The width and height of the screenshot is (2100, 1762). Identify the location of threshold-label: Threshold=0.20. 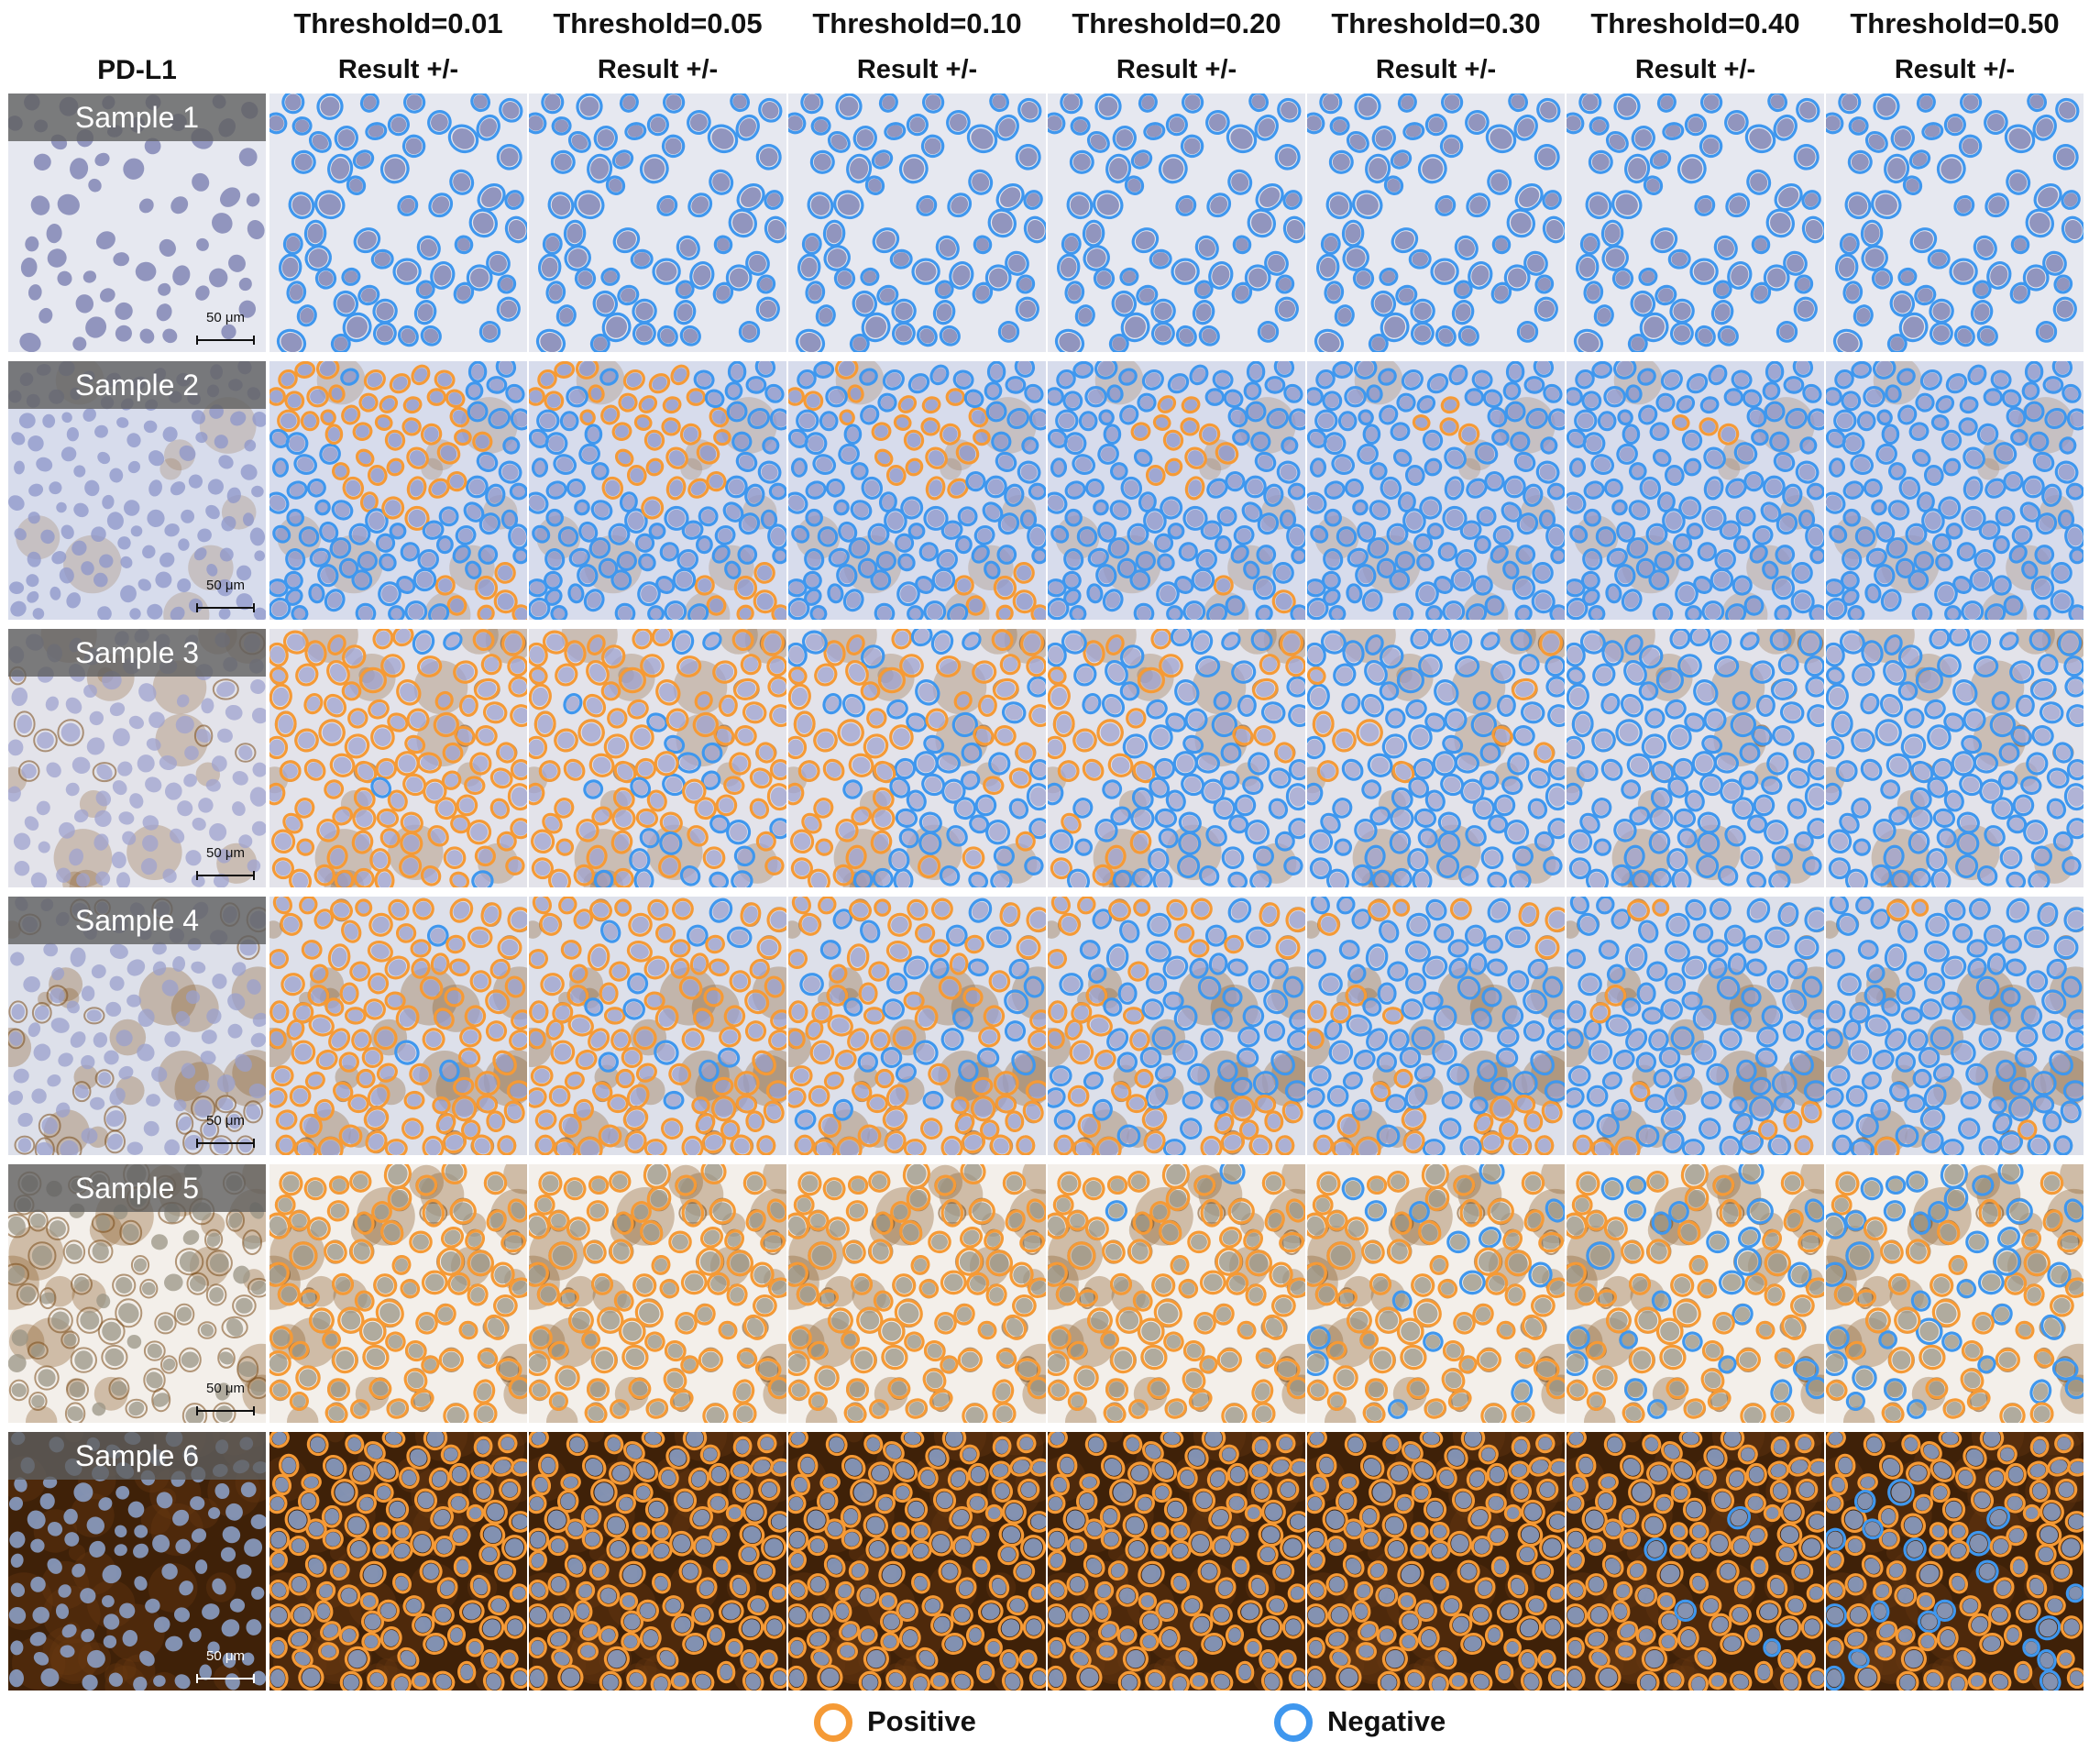
(1176, 23).